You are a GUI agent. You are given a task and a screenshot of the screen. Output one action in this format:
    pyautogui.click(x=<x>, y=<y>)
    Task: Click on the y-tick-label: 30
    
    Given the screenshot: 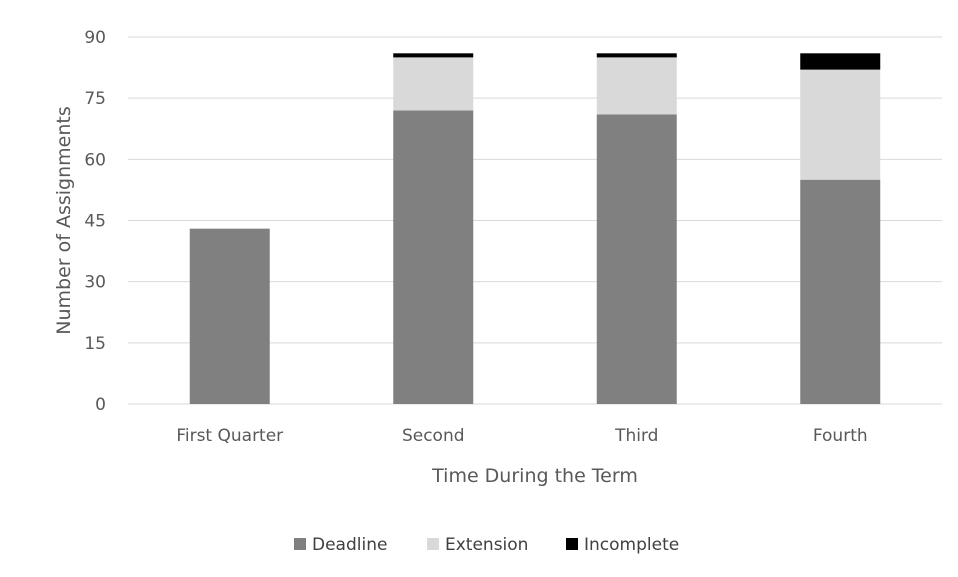 What is the action you would take?
    pyautogui.click(x=95, y=283)
    